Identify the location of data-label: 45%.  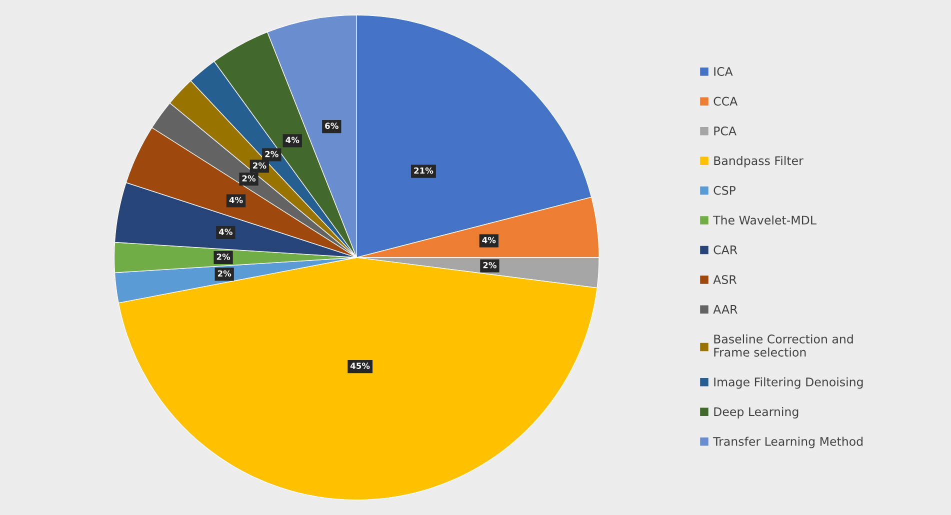
(360, 365).